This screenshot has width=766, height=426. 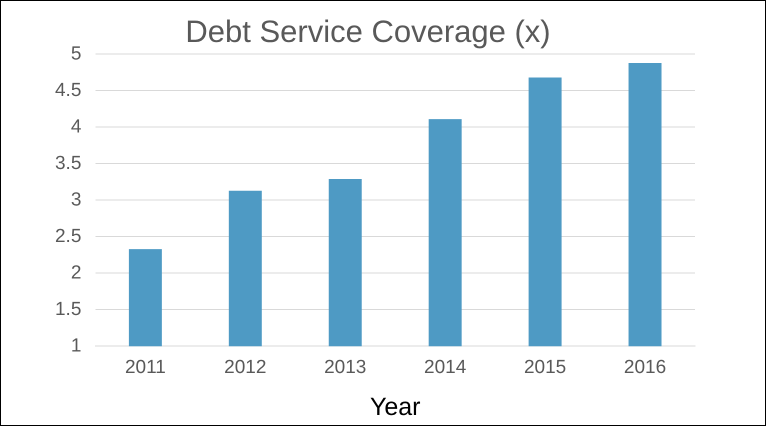 I want to click on x-axis-title: Year, so click(x=395, y=406).